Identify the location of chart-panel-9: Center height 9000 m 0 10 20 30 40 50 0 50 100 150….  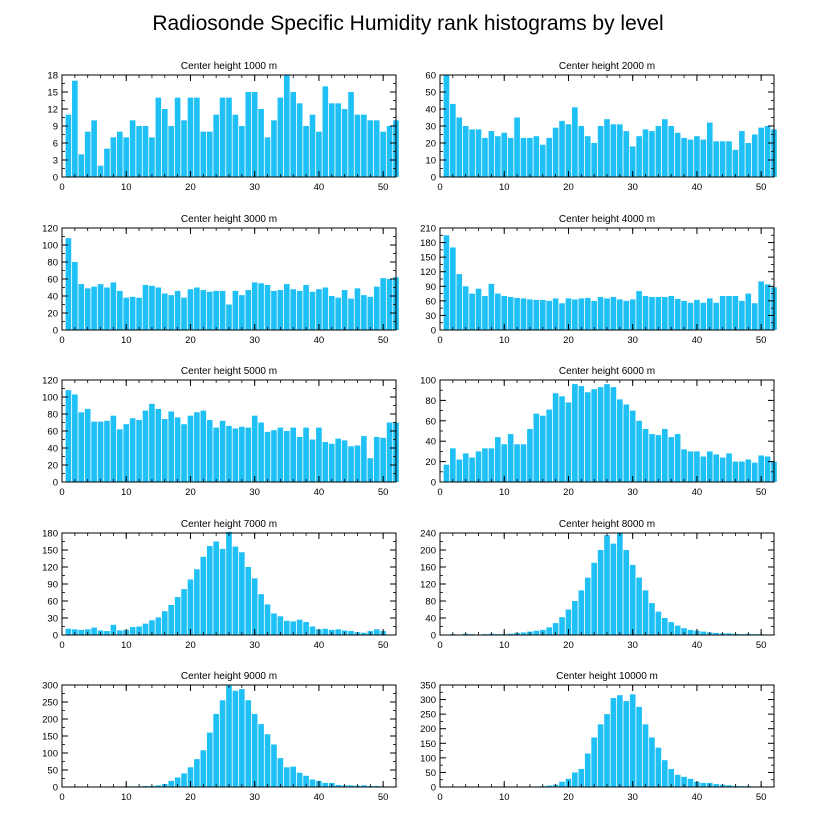
(220, 737).